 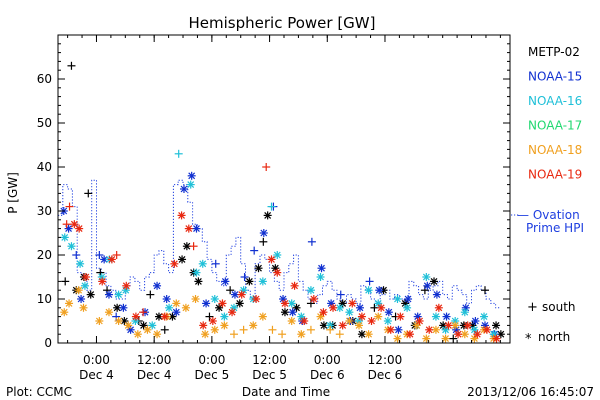 I want to click on x-tick-date-label: Dec 5, so click(x=212, y=375).